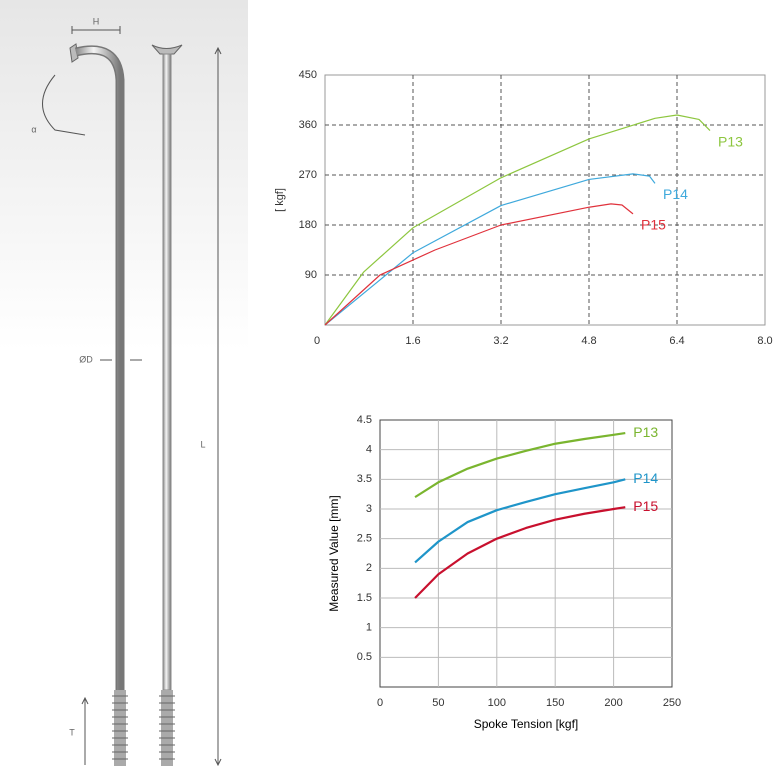  Describe the element at coordinates (764, 341) in the screenshot. I see `x-tick-label: 8.0` at that location.